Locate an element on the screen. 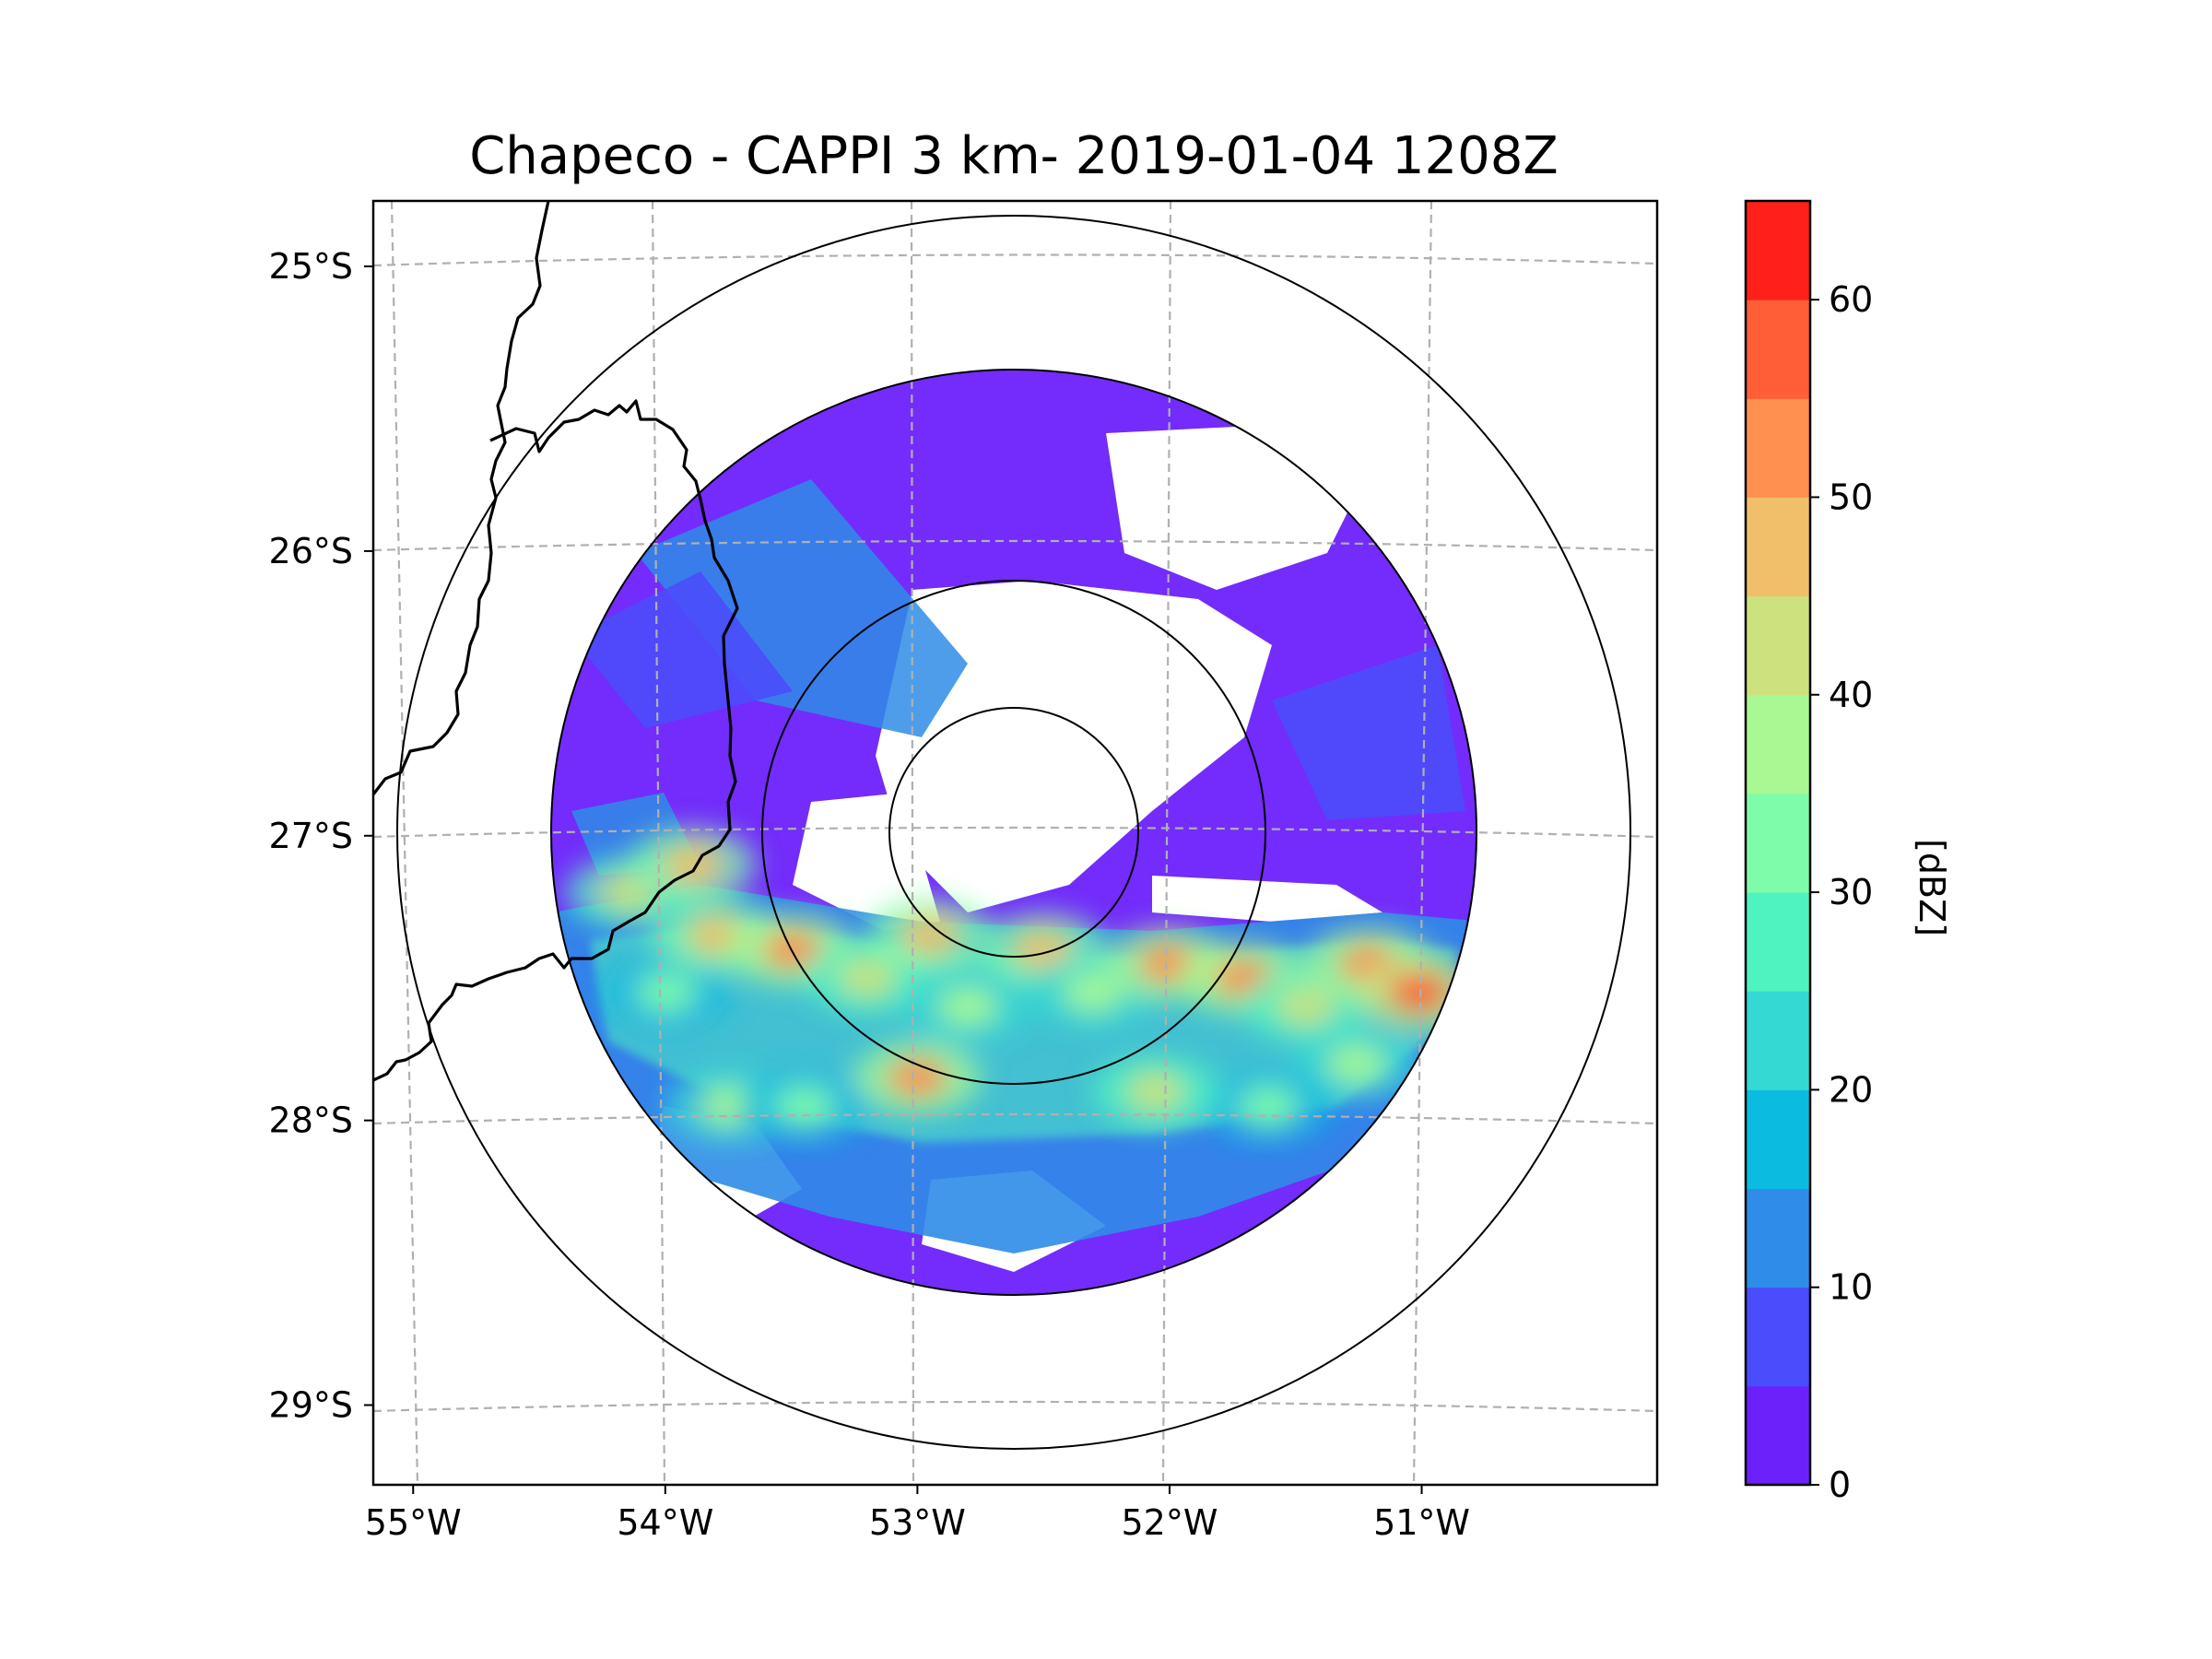 The width and height of the screenshot is (2212, 1659). x-tick-label: 55°W is located at coordinates (413, 1522).